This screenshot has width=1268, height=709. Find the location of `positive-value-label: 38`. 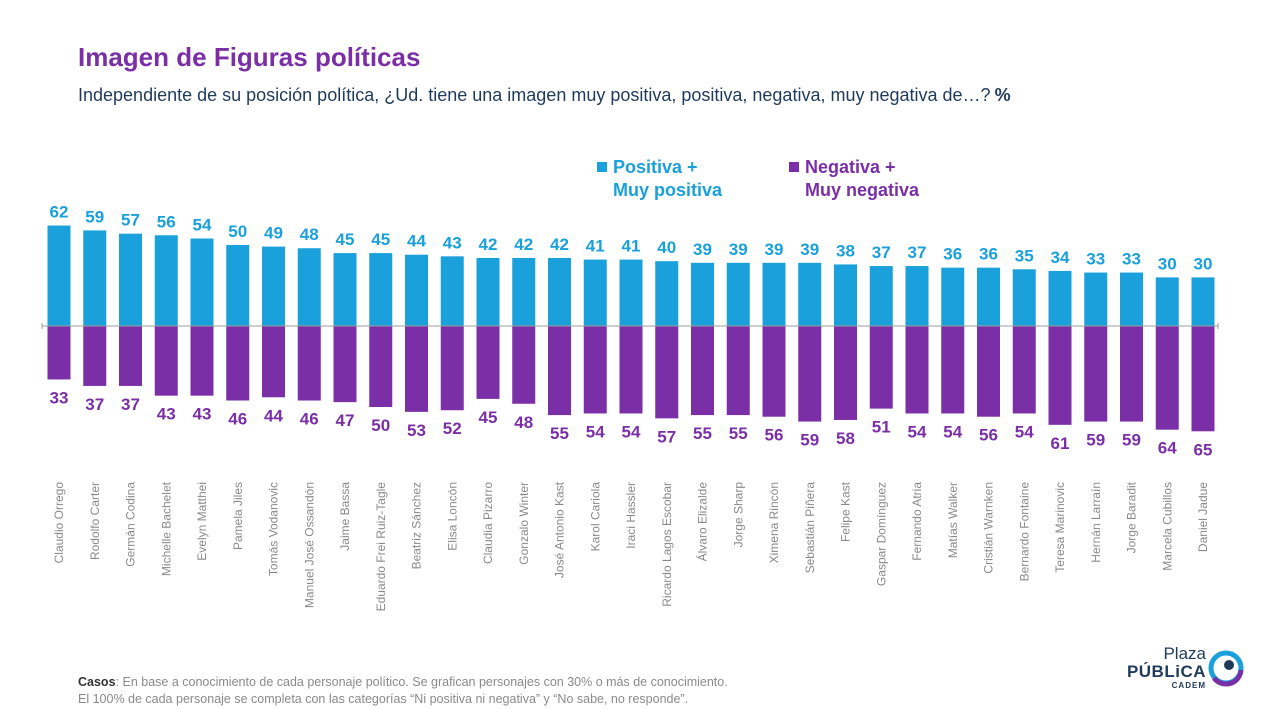

positive-value-label: 38 is located at coordinates (845, 250).